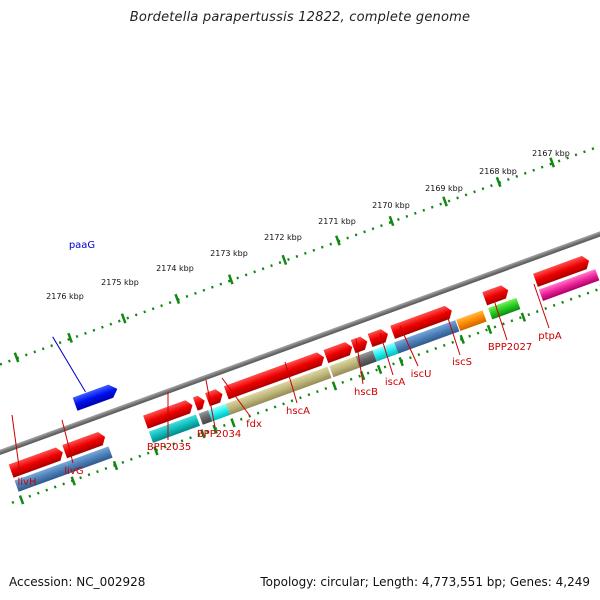  I want to click on kbp-label-2171: 2171 kbp, so click(337, 221).